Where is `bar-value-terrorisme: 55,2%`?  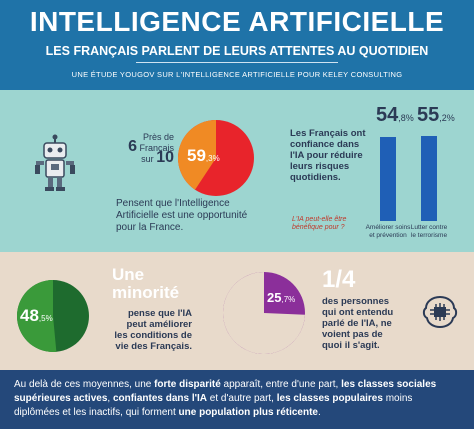 bar-value-terrorisme: 55,2% is located at coordinates (436, 115).